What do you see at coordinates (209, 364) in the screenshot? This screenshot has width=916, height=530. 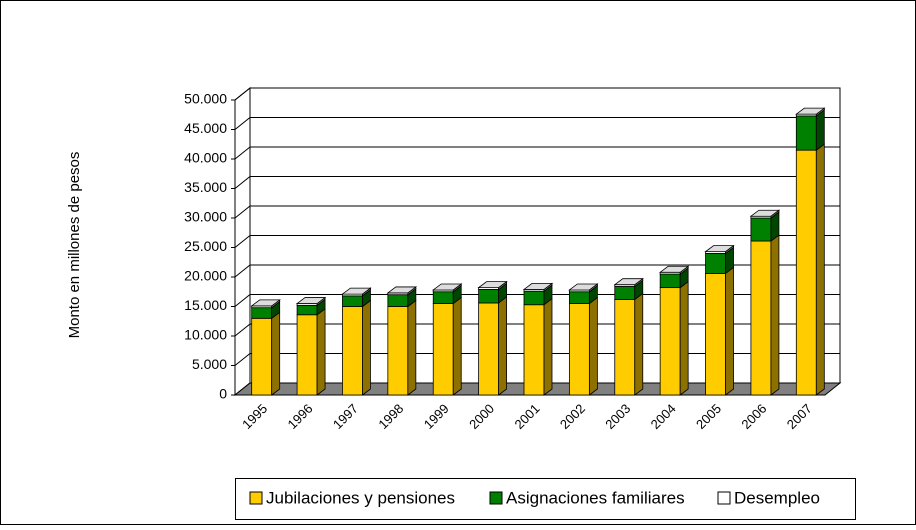 I see `y-tick-label: 5.000` at bounding box center [209, 364].